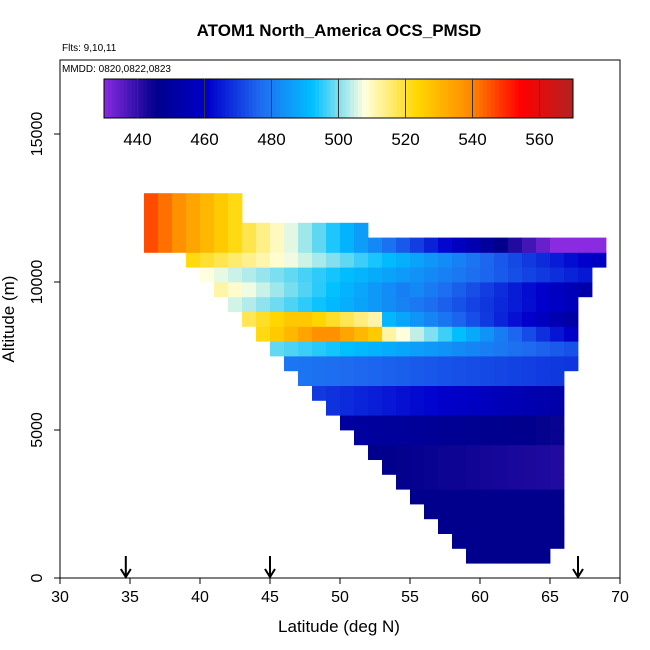  I want to click on colorbar-tick-label: 540, so click(472, 139).